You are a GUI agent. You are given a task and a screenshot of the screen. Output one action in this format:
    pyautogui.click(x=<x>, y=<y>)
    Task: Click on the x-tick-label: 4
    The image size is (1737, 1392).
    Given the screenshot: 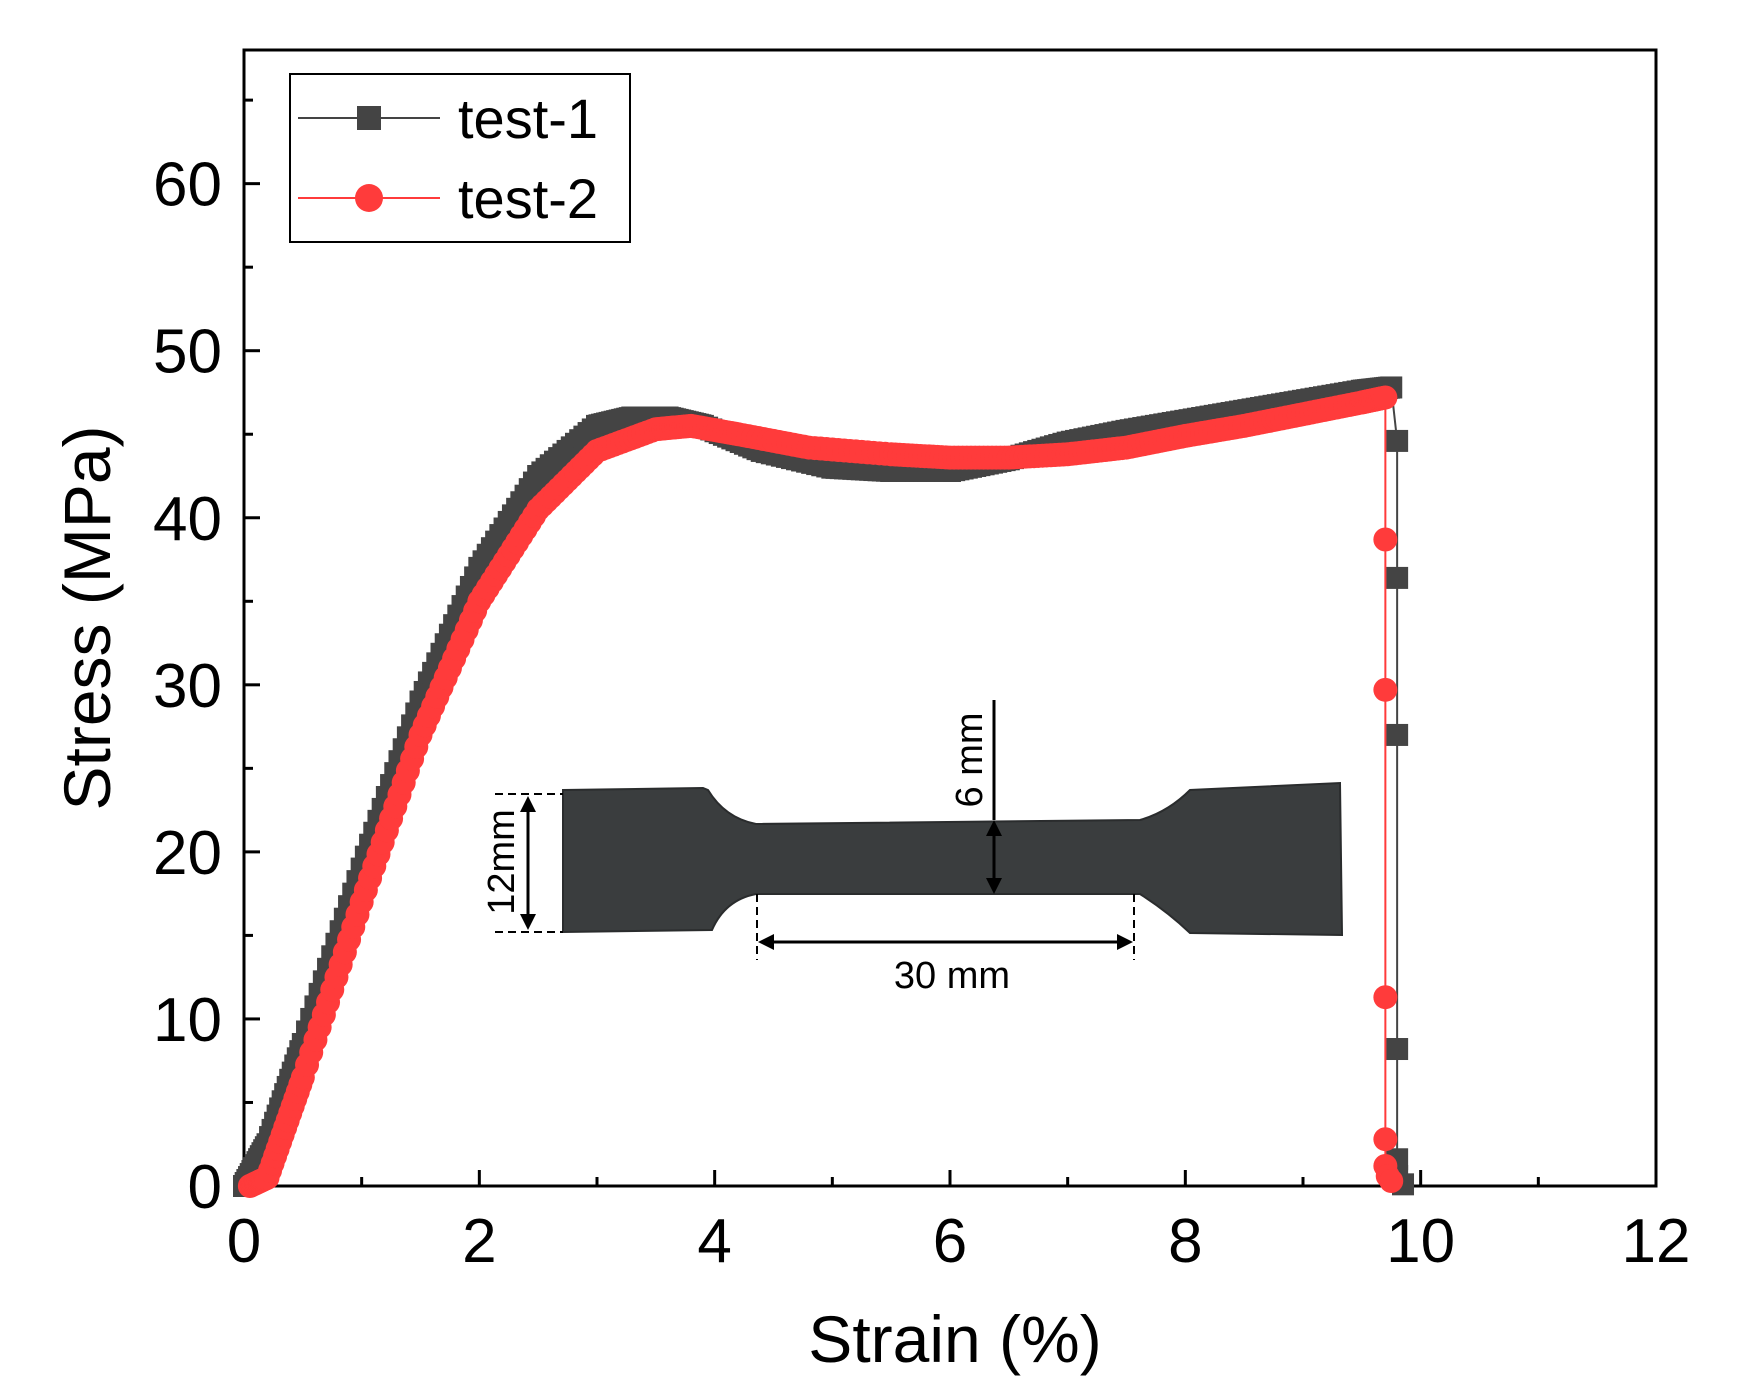 What is the action you would take?
    pyautogui.click(x=714, y=1241)
    